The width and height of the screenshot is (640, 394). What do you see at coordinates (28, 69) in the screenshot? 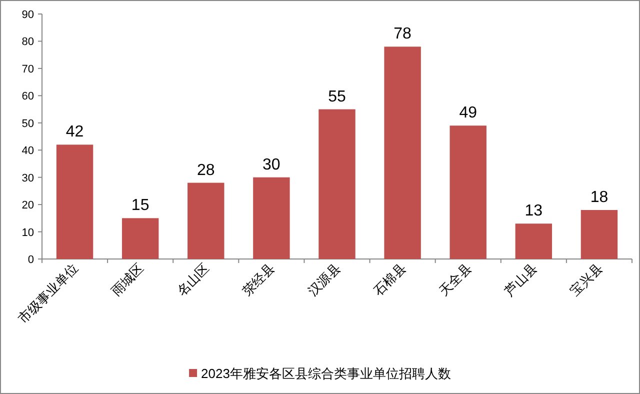
I see `y-tick-label: 70` at bounding box center [28, 69].